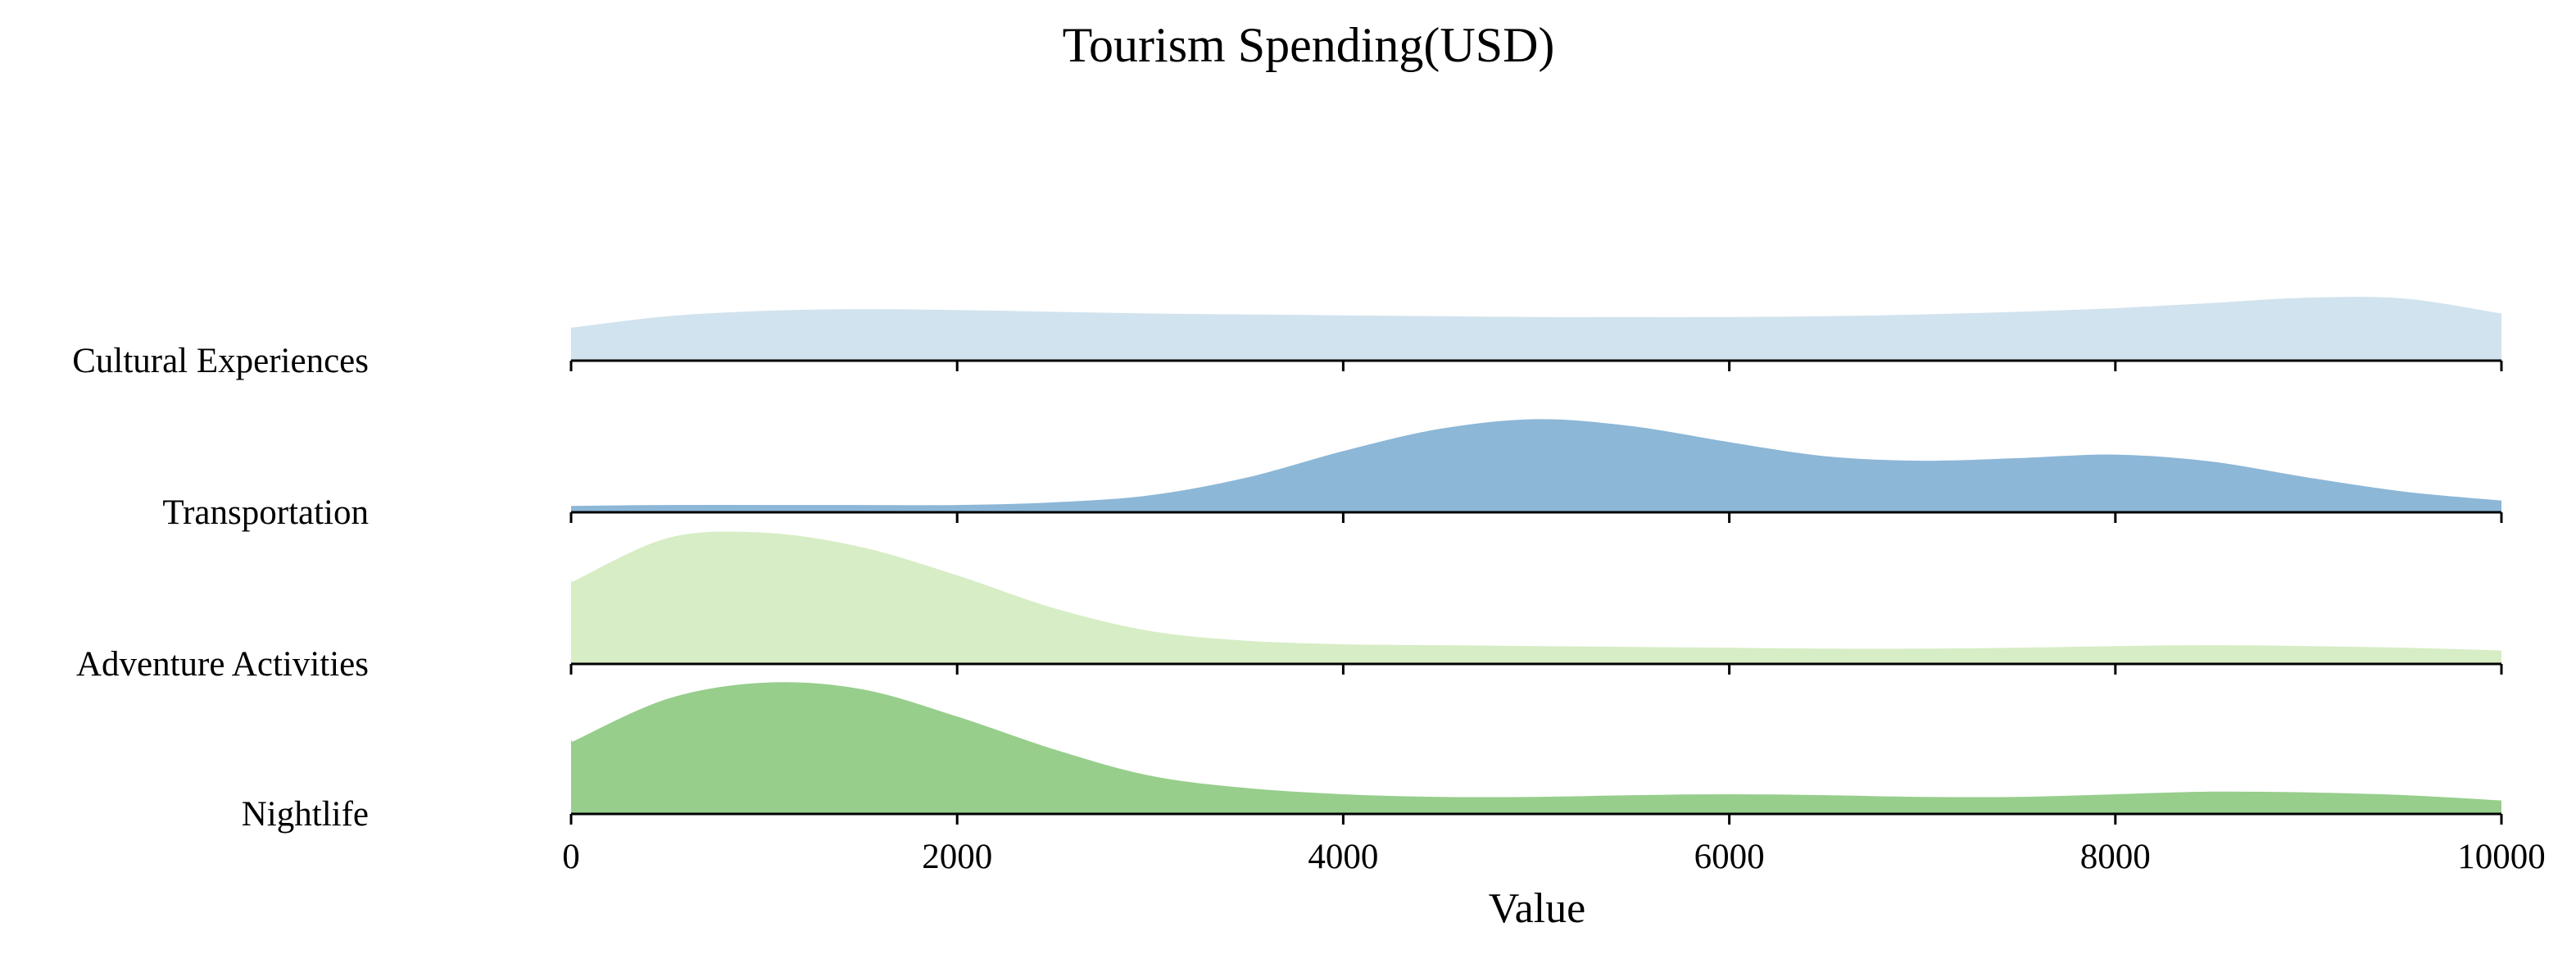  What do you see at coordinates (571, 857) in the screenshot?
I see `x-tick-label: 0` at bounding box center [571, 857].